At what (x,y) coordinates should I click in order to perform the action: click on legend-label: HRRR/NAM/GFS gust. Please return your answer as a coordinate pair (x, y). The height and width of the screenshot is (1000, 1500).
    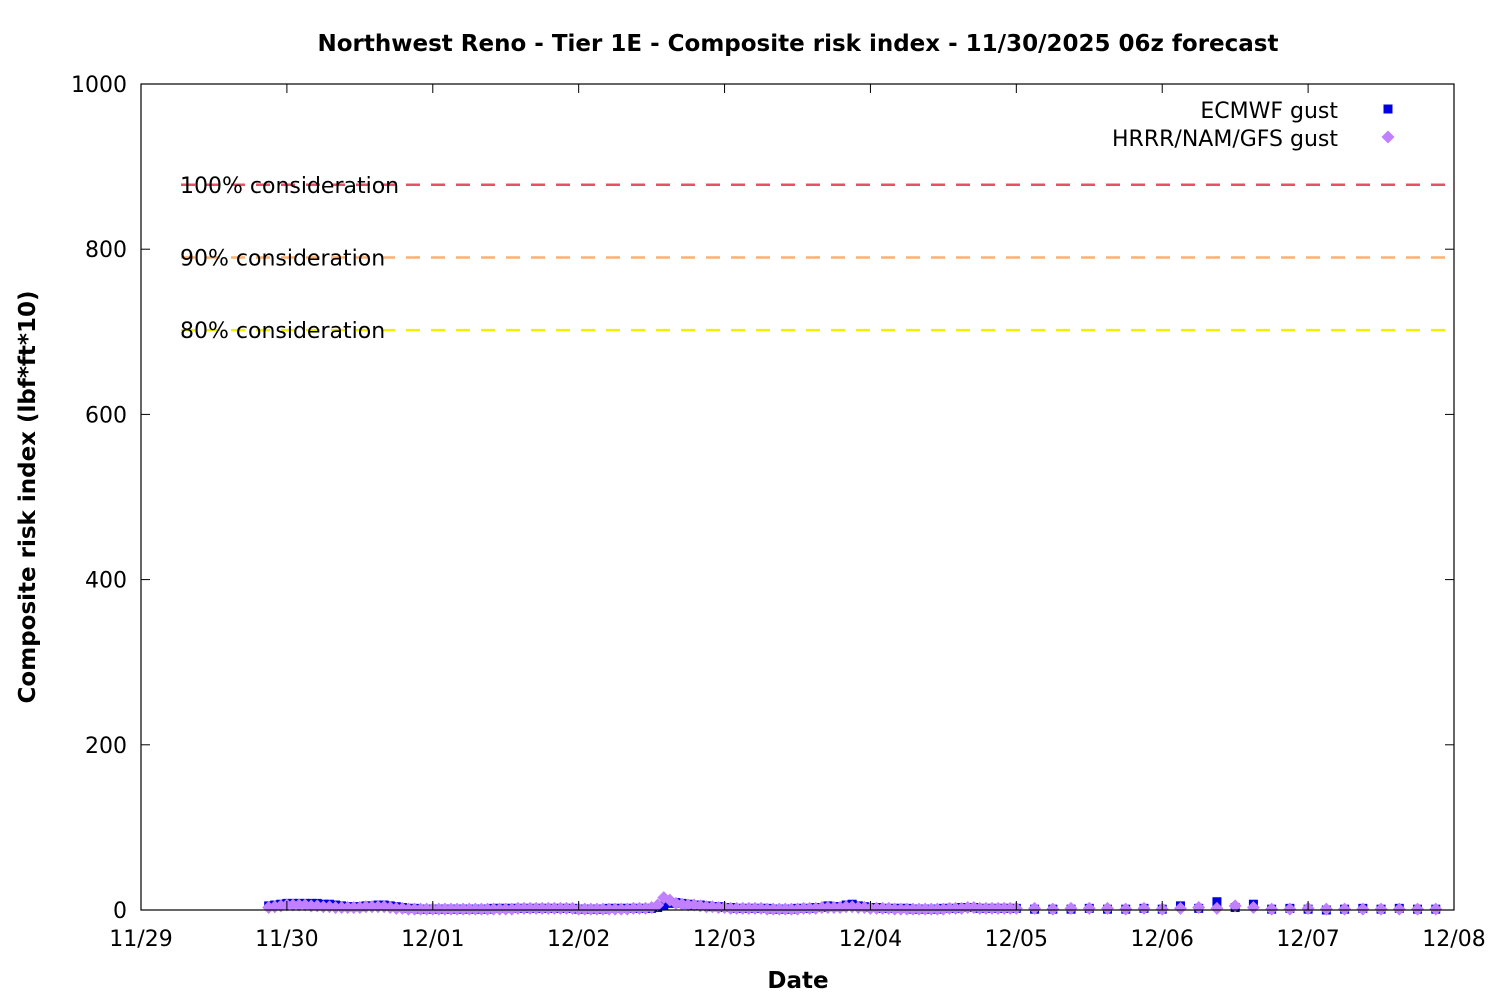
    Looking at the image, I should click on (1225, 139).